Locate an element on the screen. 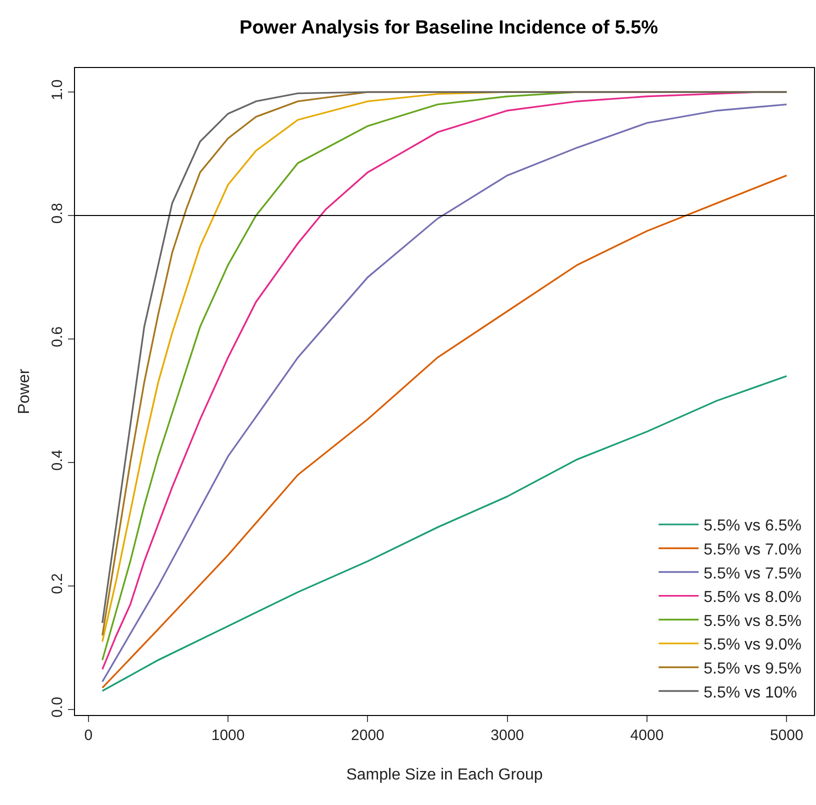 The width and height of the screenshot is (816, 805). legend-label: 5.5% vs 9.0% is located at coordinates (753, 645).